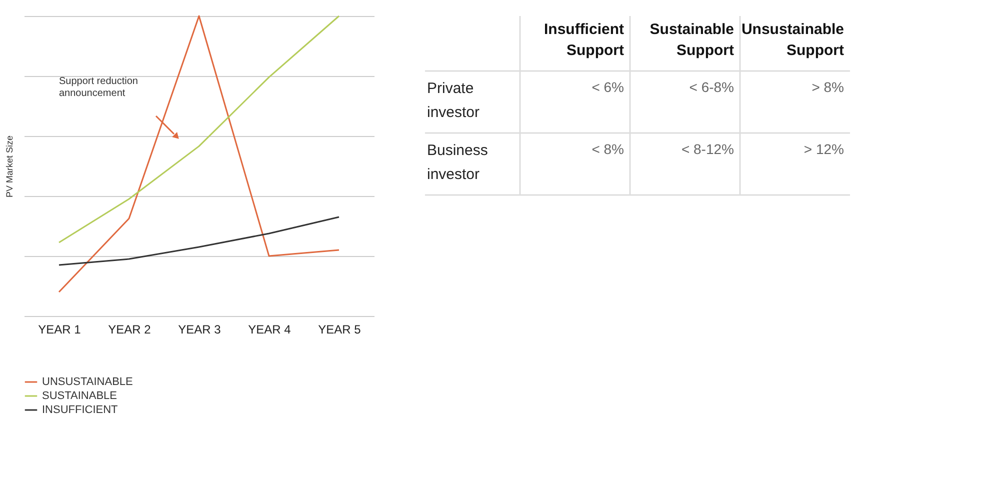 This screenshot has height=484, width=995. Describe the element at coordinates (707, 149) in the screenshot. I see `text: < 8-12%` at that location.